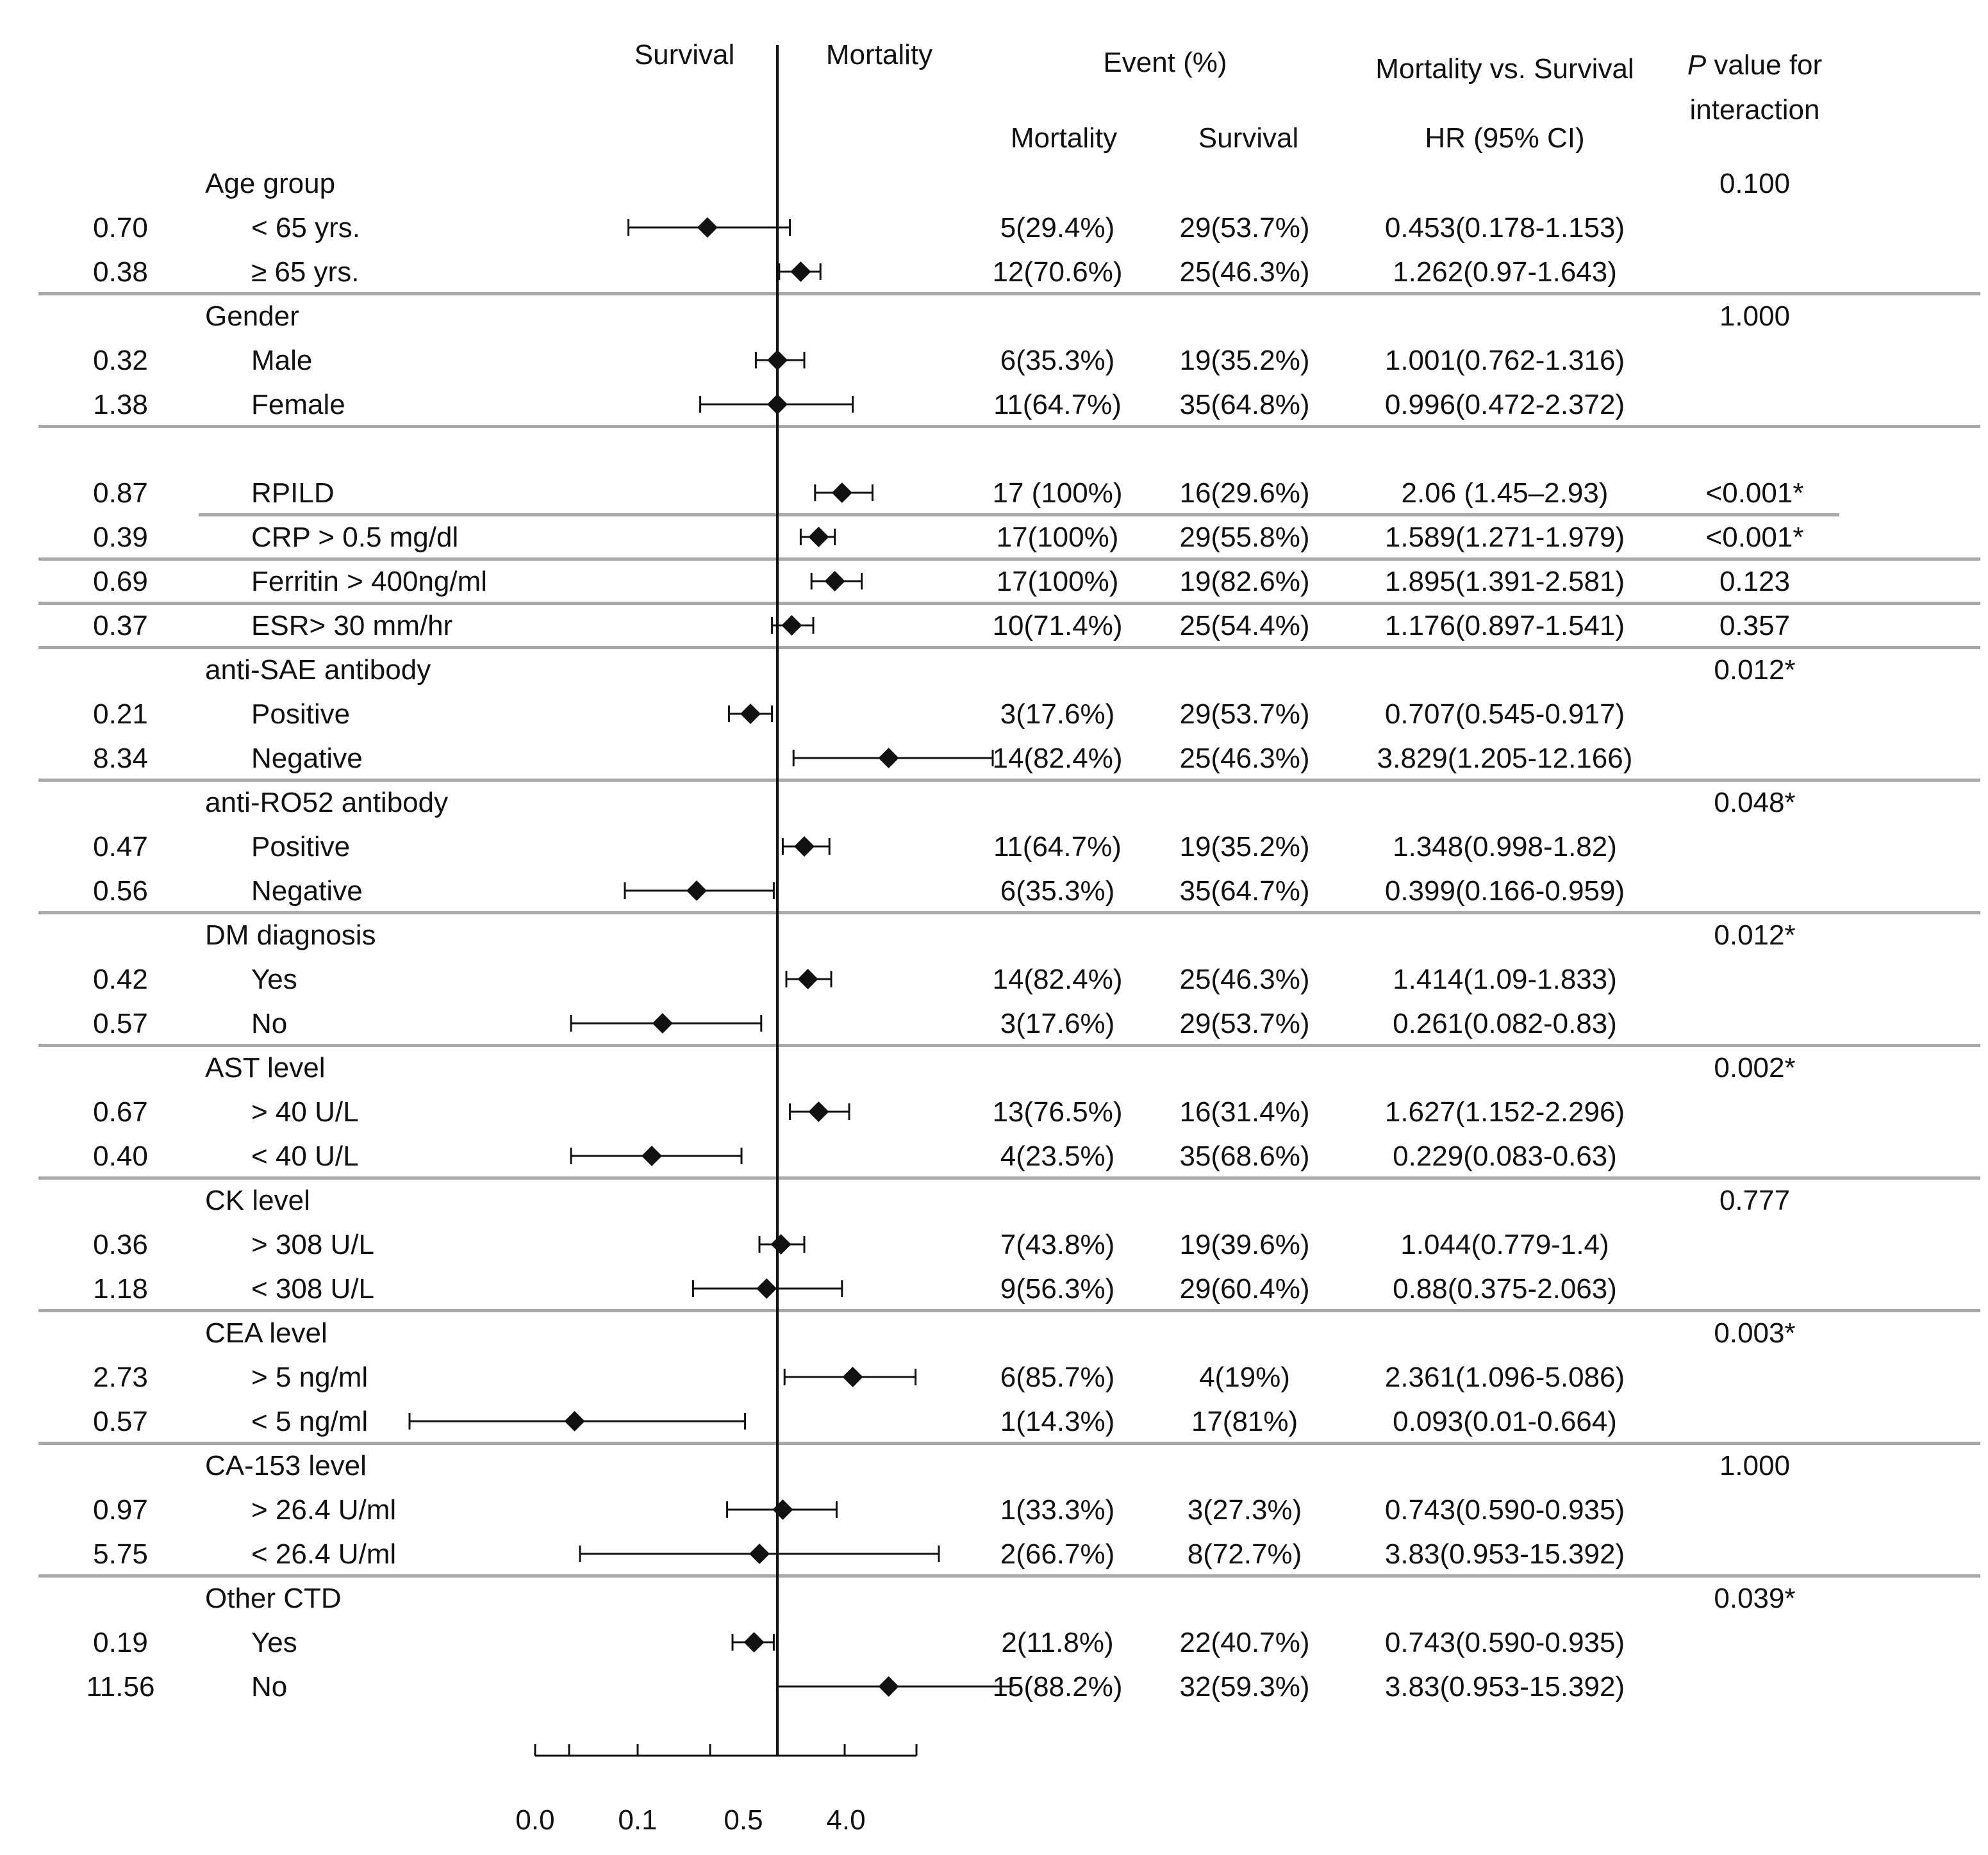 Image resolution: width=1988 pixels, height=1855 pixels. Describe the element at coordinates (298, 404) in the screenshot. I see `subgroup-label: Female` at that location.